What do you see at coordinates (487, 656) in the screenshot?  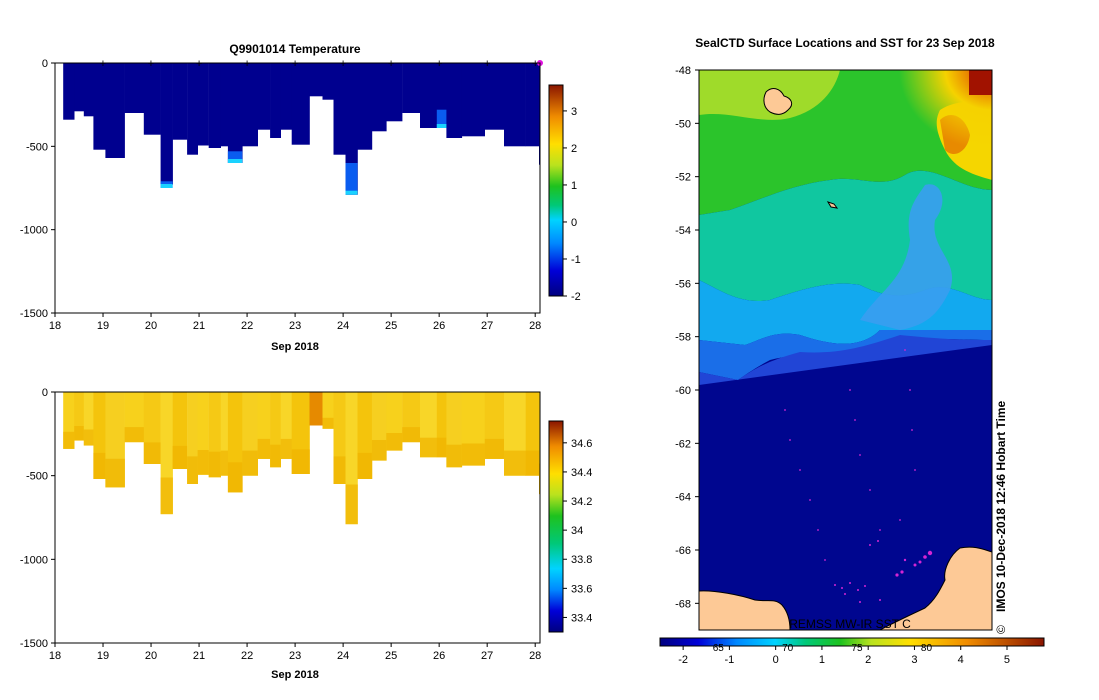 I see `x-tick-label: 27` at bounding box center [487, 656].